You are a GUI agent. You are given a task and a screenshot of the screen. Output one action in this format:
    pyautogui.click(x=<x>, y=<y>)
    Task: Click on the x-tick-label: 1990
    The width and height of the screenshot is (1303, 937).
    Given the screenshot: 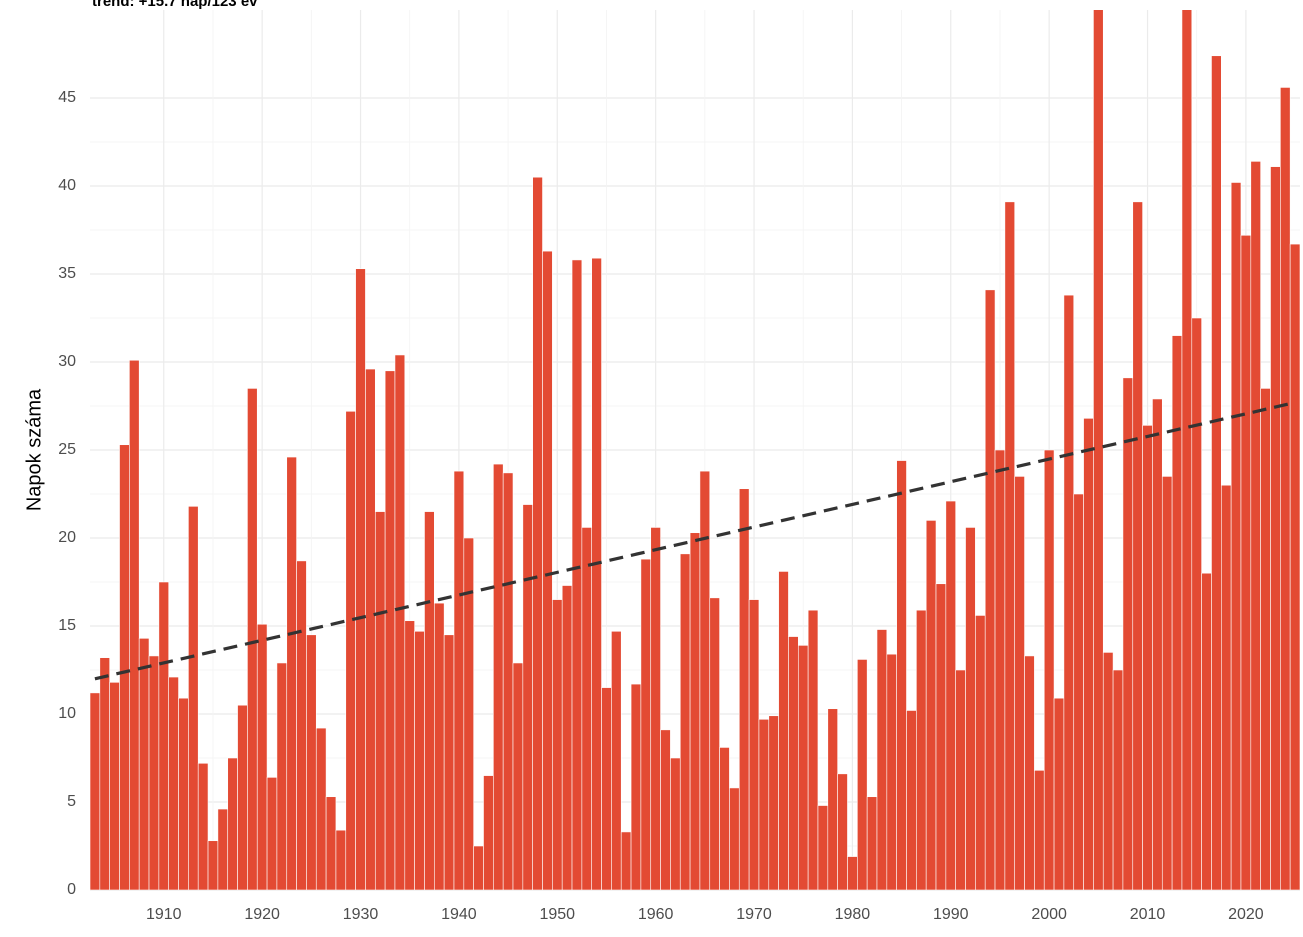 What is the action you would take?
    pyautogui.click(x=951, y=914)
    